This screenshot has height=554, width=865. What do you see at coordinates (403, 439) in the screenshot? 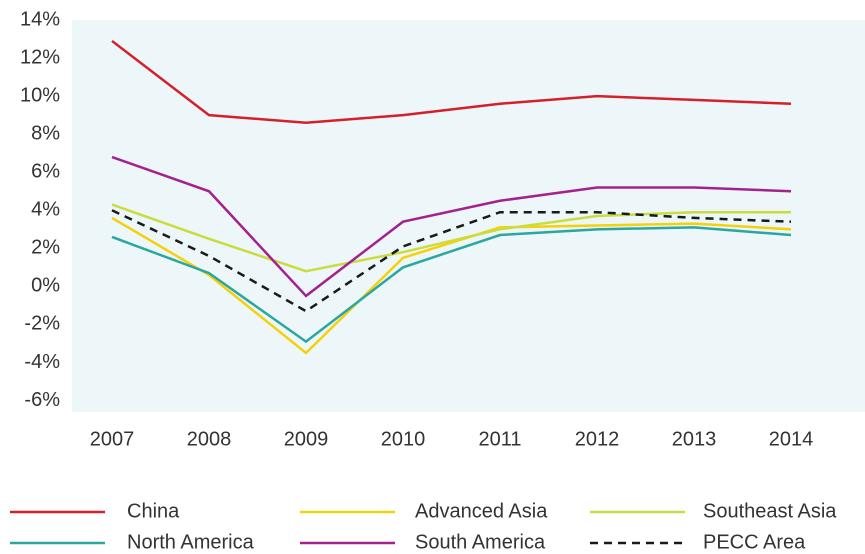
I see `x-tick-label: 2010` at bounding box center [403, 439].